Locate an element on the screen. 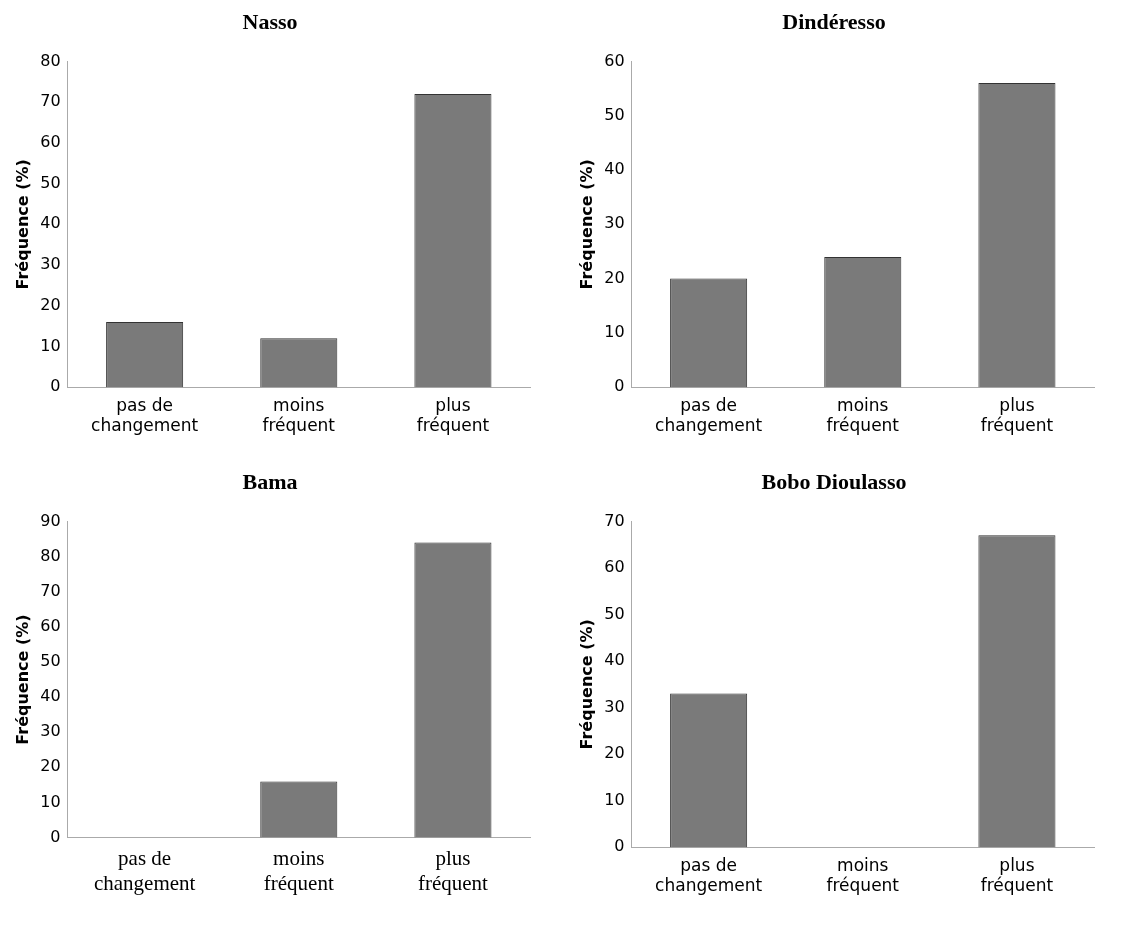  chart-title: Dindéresso is located at coordinates (834, 21).